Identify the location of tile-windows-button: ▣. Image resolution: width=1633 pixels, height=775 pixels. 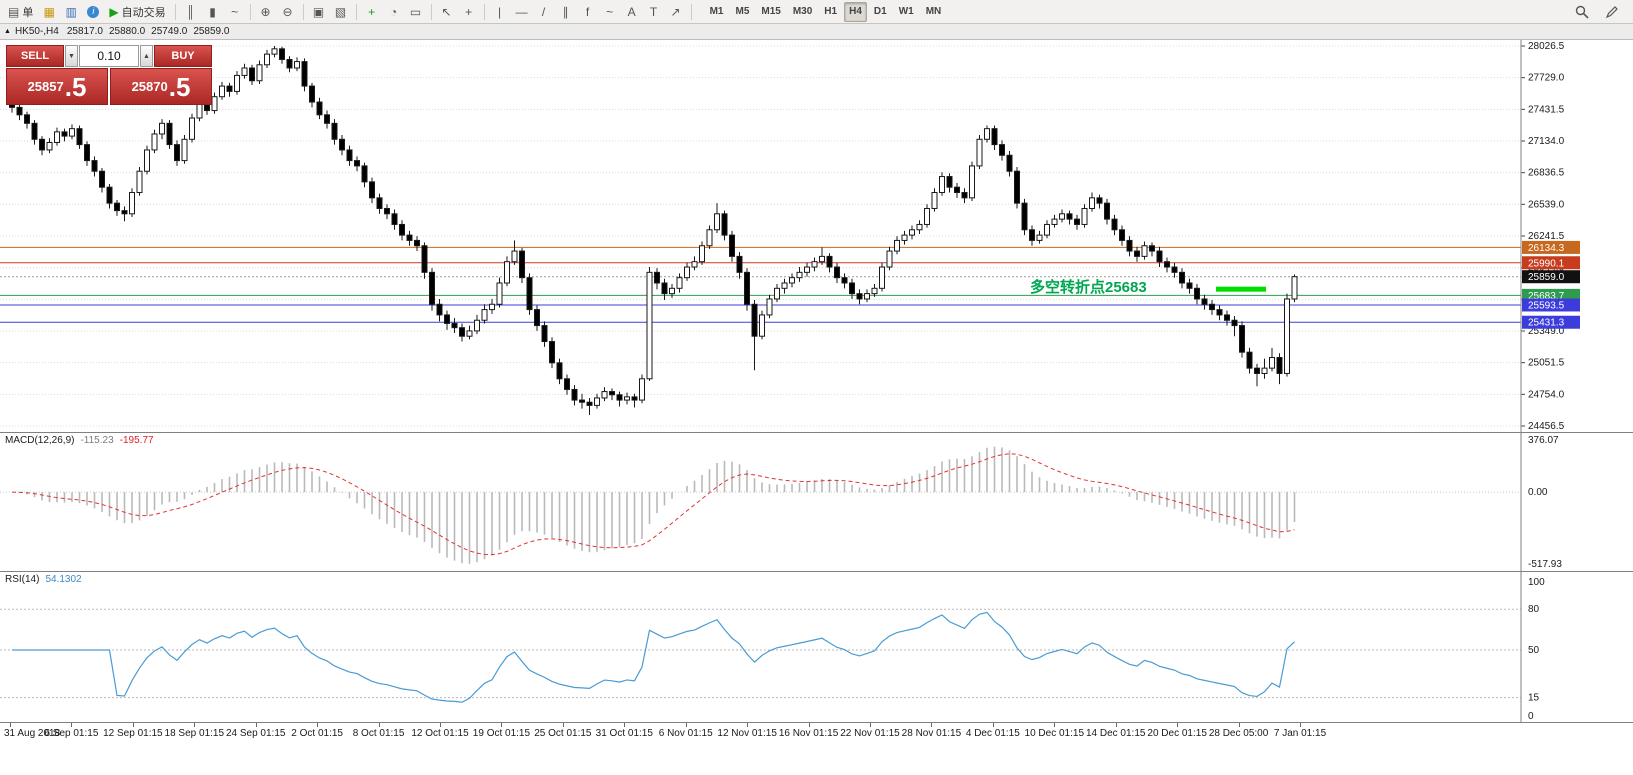
(319, 12).